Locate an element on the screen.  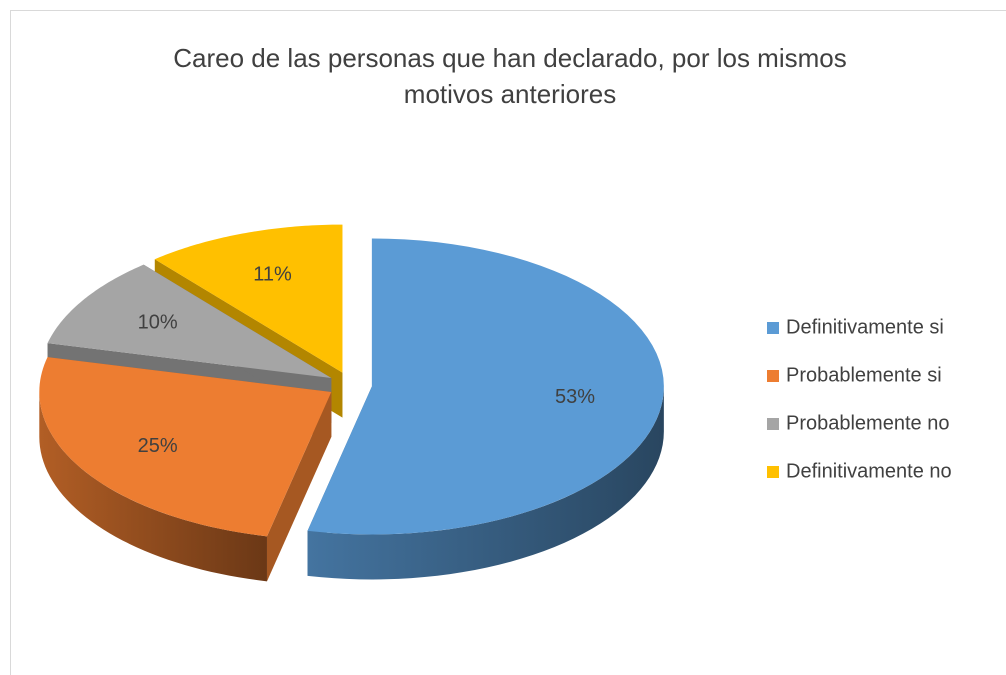
legend-label: Probablemente no is located at coordinates (867, 423).